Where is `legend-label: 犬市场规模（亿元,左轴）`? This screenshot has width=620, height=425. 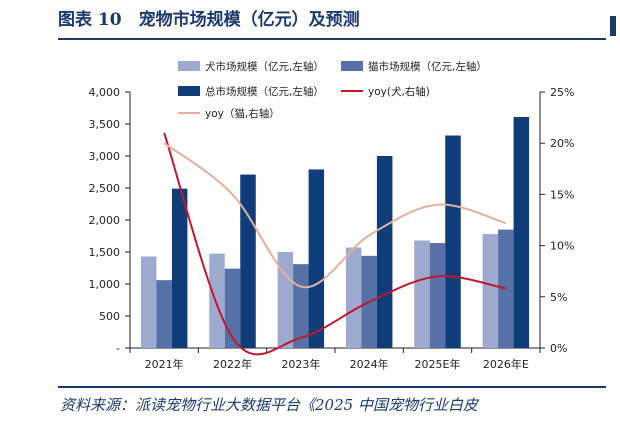
legend-label: 犬市场规模（亿元,左轴） is located at coordinates (264, 66).